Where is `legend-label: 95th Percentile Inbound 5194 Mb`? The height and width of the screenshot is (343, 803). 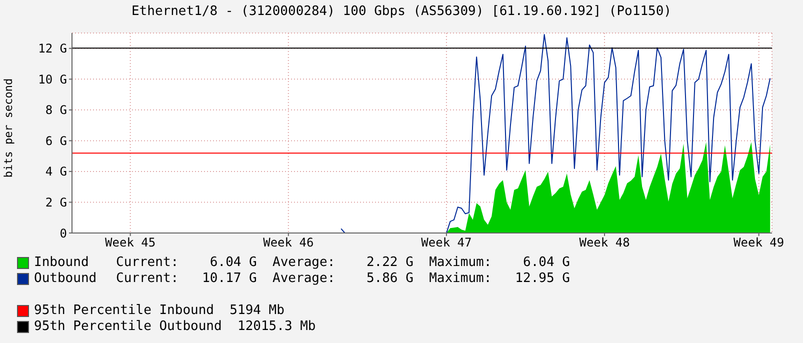 legend-label: 95th Percentile Inbound 5194 Mb is located at coordinates (159, 311).